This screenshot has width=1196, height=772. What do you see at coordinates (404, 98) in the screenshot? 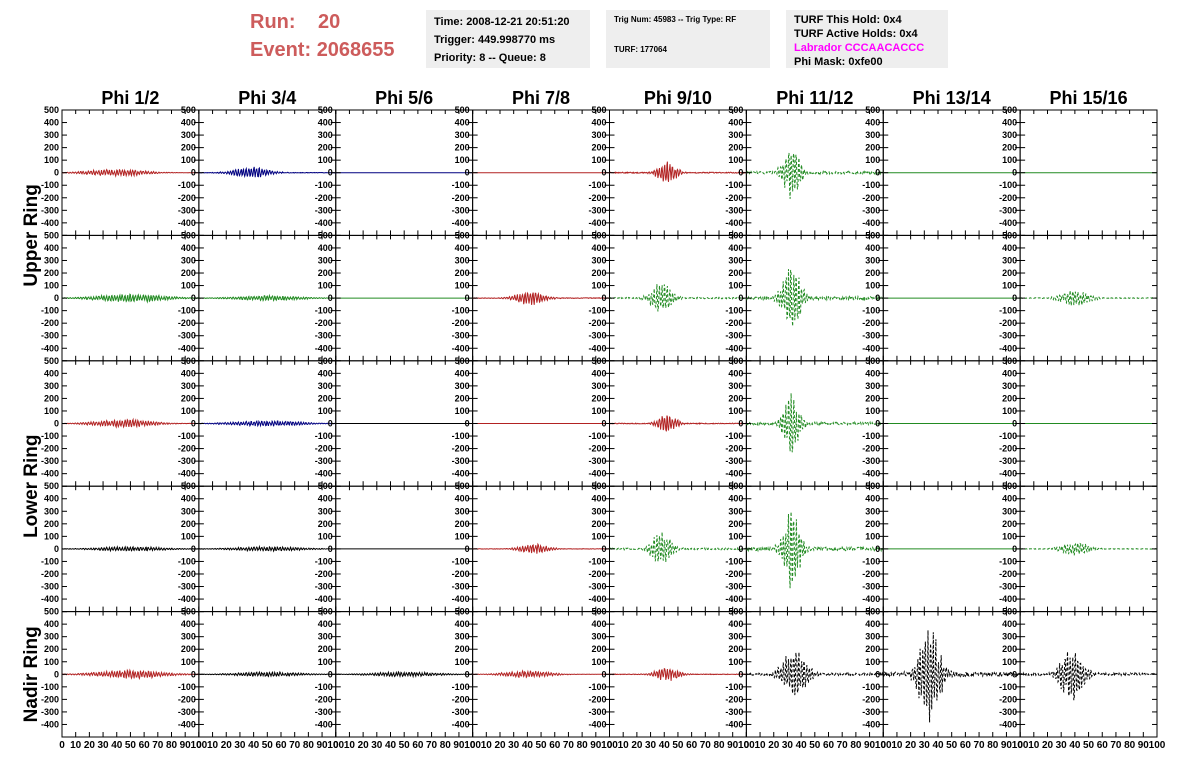
I see `column-title: Phi 5/6` at bounding box center [404, 98].